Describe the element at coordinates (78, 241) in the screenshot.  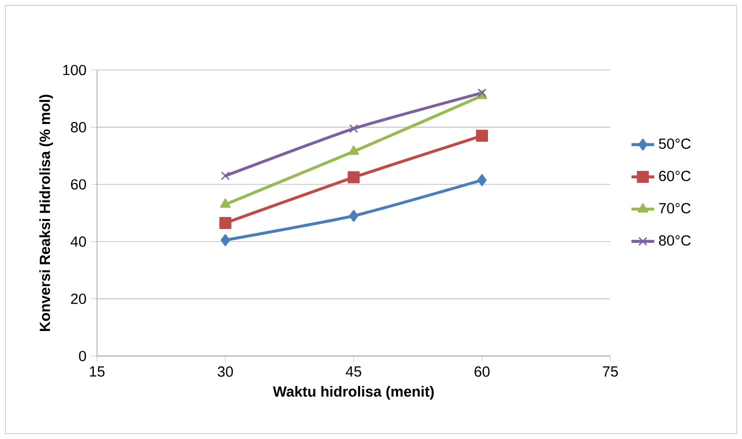
I see `y-tick-label: 40` at that location.